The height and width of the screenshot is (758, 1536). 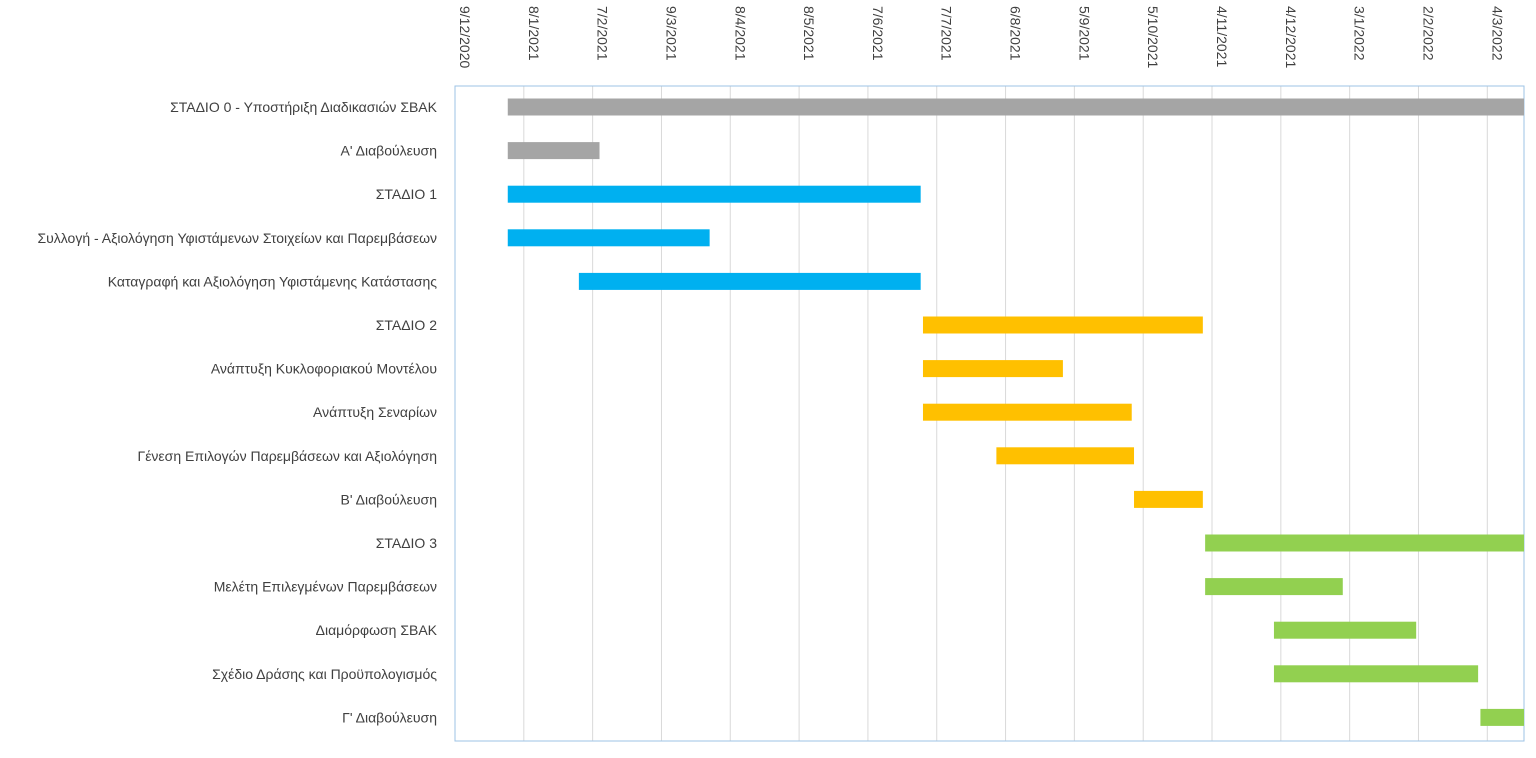 I want to click on x-tick-label: 5/9/2021, so click(x=1084, y=33).